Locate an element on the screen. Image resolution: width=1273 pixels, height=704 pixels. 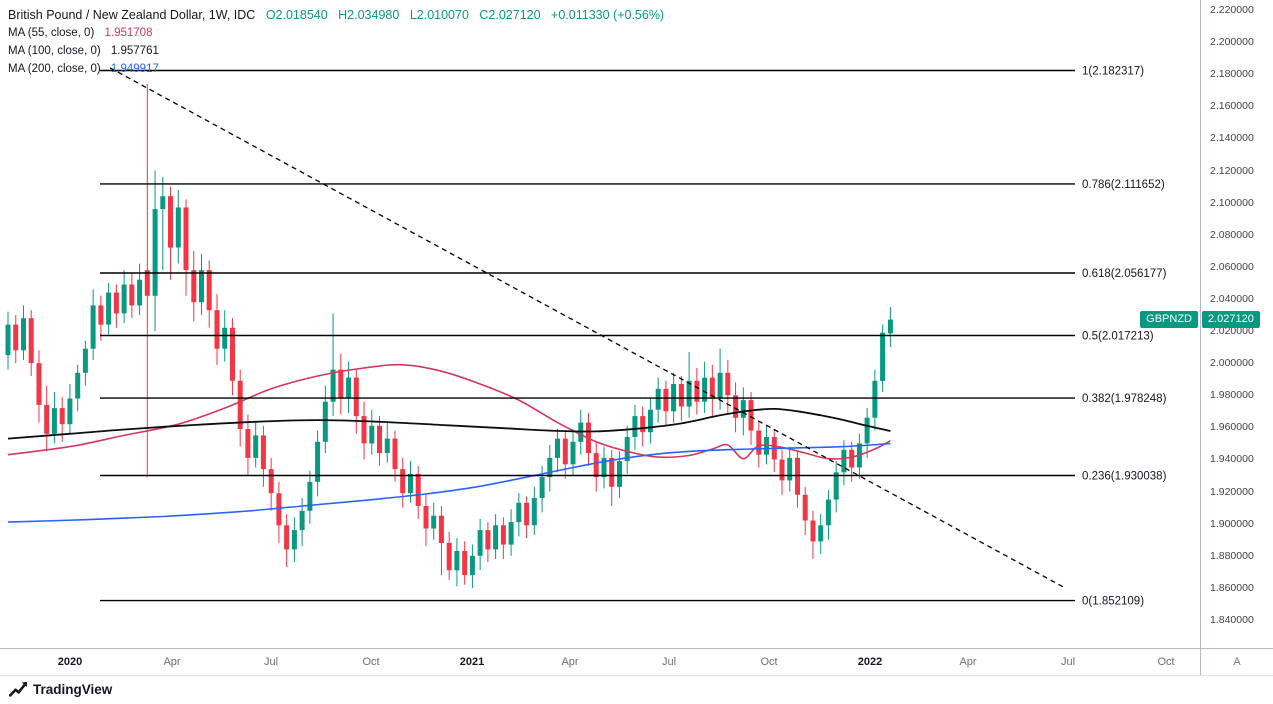
ma100-label: MA (100, close, 0) is located at coordinates (54, 51).